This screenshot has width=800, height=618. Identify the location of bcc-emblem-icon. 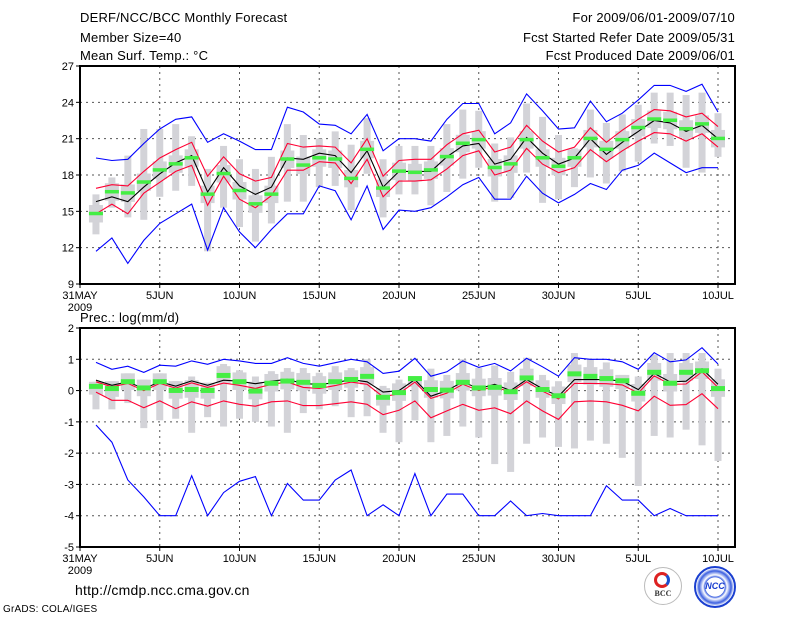
(662, 580).